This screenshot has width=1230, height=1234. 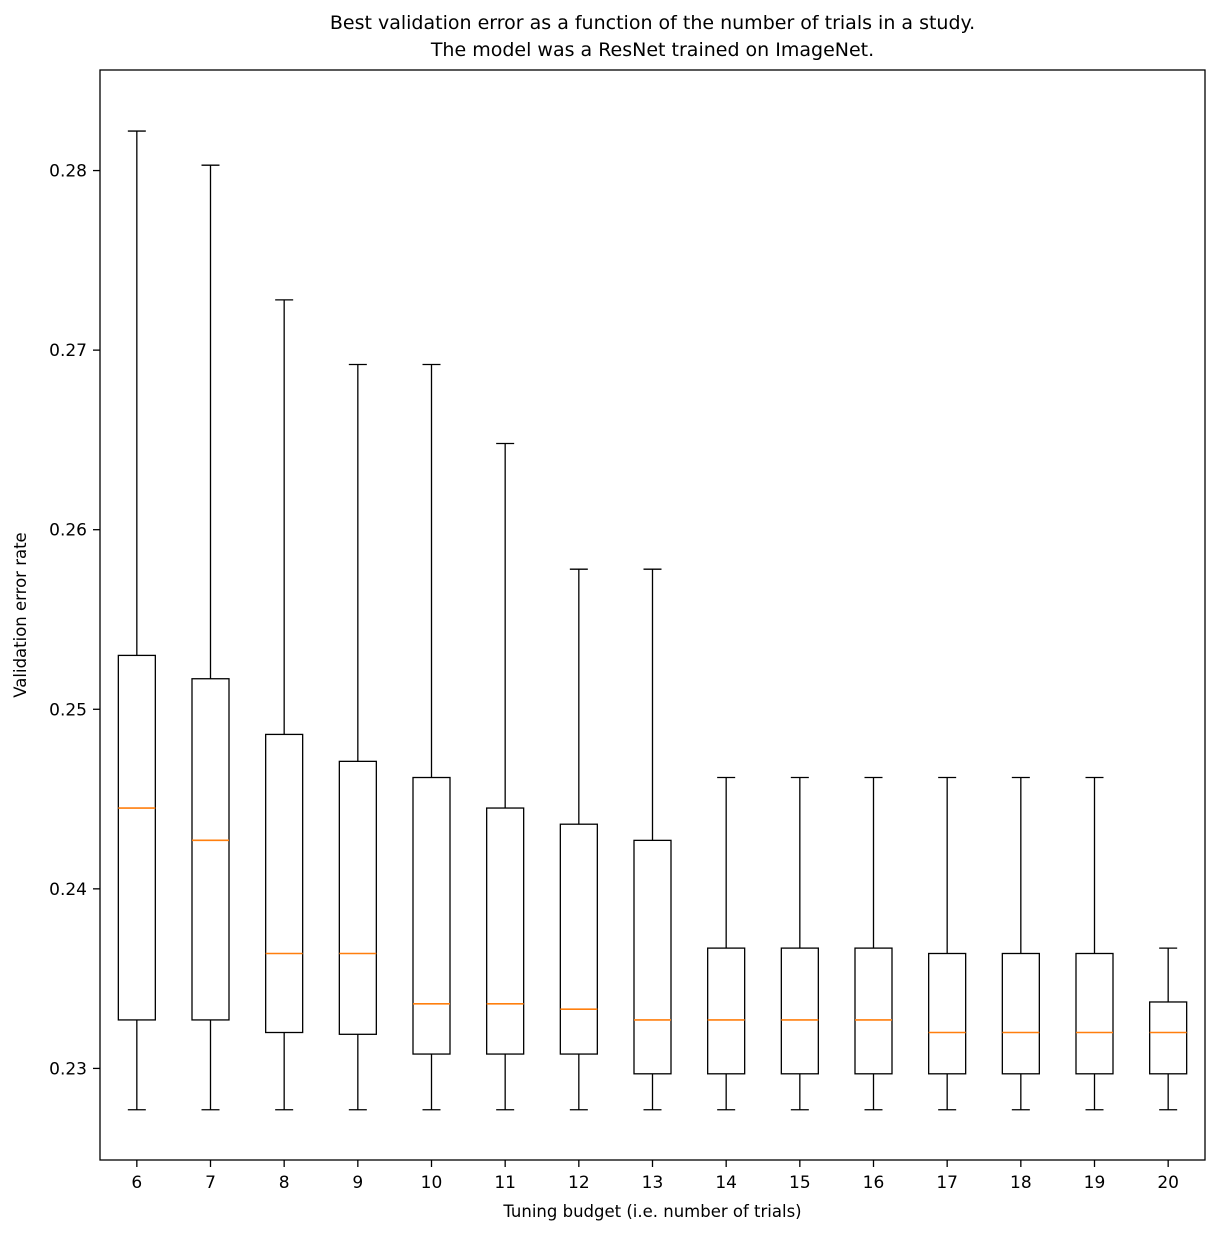 What do you see at coordinates (726, 1183) in the screenshot?
I see `x-tick-label: 14` at bounding box center [726, 1183].